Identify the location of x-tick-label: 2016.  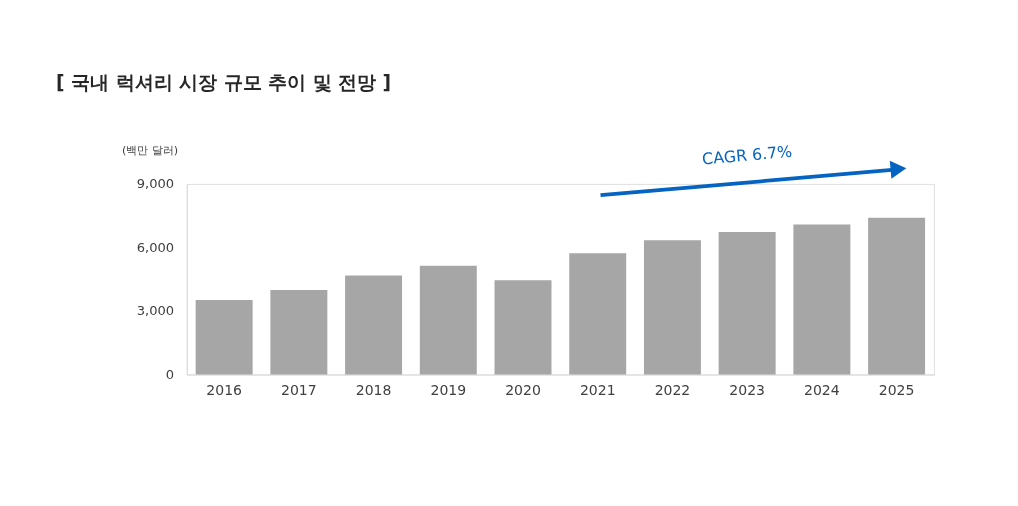
(224, 390).